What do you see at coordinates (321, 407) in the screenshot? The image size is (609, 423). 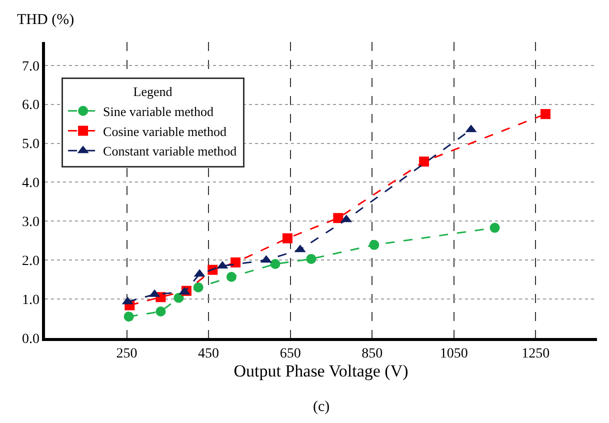 I see `text: (c)` at bounding box center [321, 407].